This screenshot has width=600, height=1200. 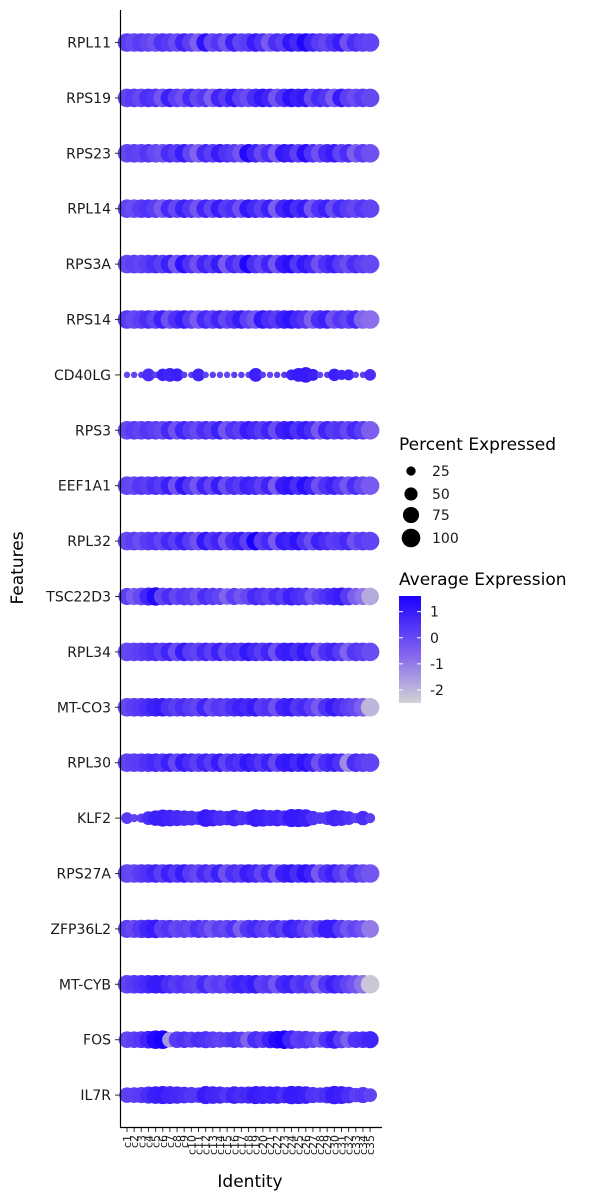 I want to click on dot-rps19-c35, so click(x=370, y=98).